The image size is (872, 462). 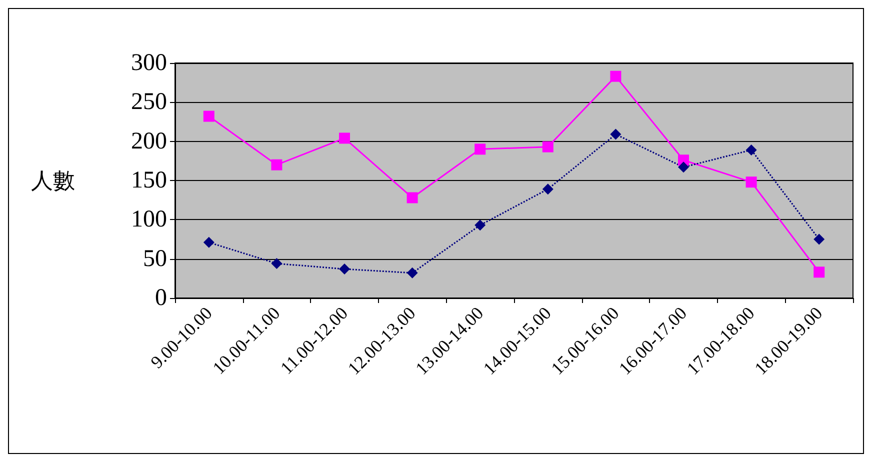 I want to click on y-tick-label: 250, so click(x=149, y=102).